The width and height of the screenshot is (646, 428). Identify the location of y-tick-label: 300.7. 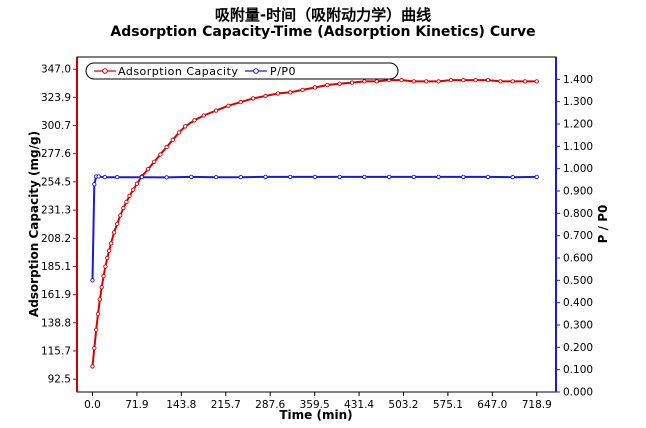
(56, 126).